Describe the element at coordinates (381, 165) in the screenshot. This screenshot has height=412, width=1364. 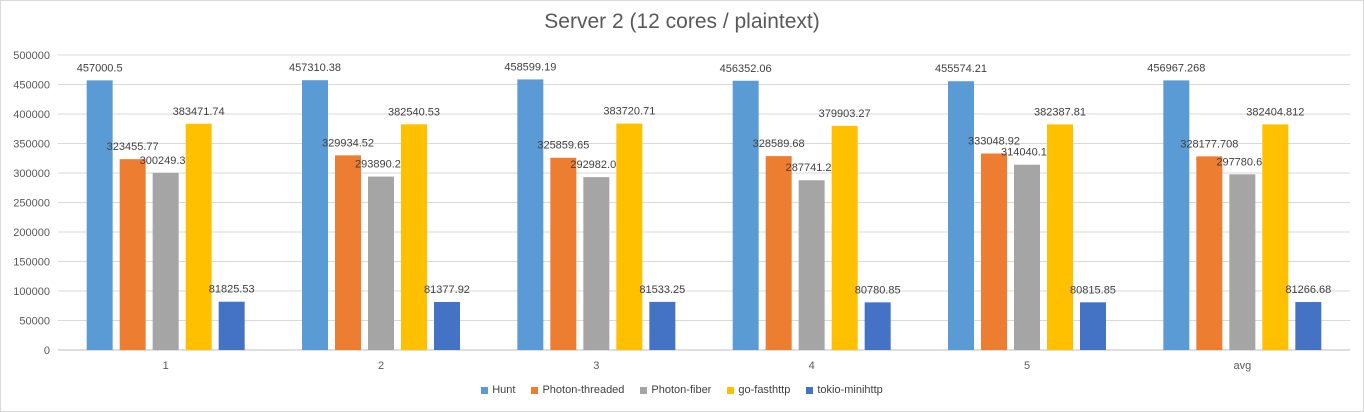
I see `data-label: 293890.25` at that location.